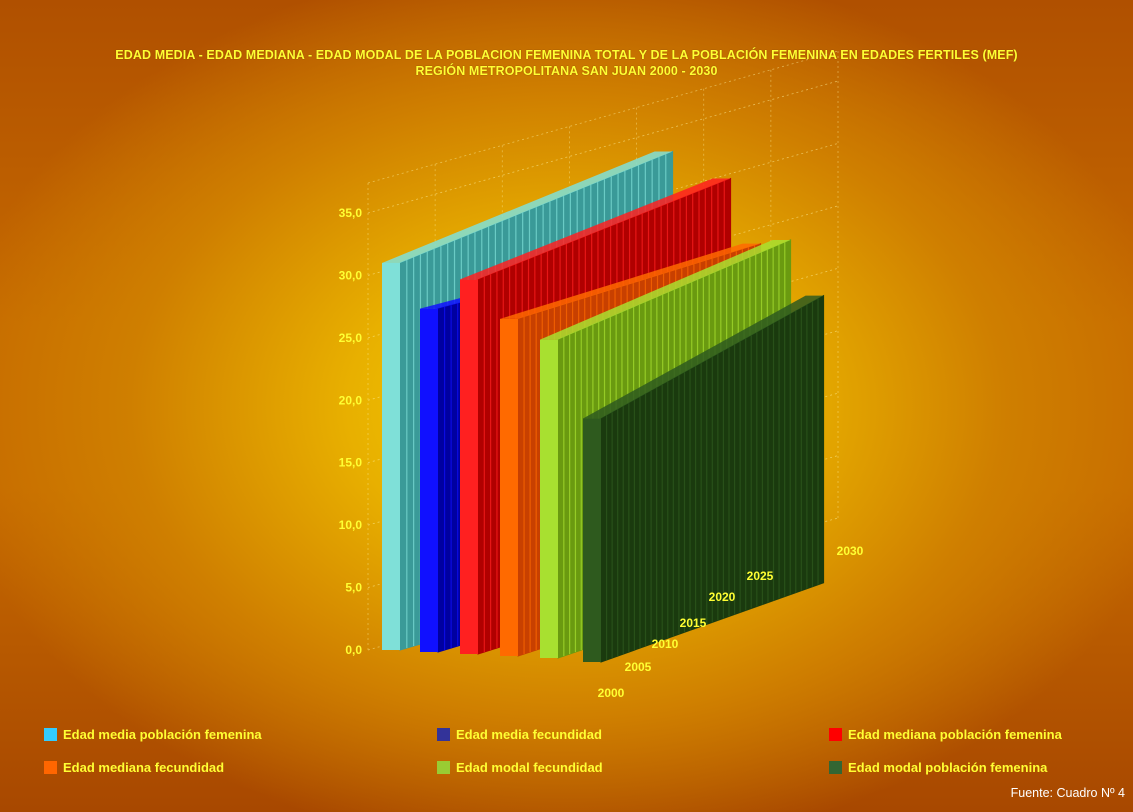 Image resolution: width=1133 pixels, height=812 pixels. I want to click on x-tick-label: 2000, so click(611, 693).